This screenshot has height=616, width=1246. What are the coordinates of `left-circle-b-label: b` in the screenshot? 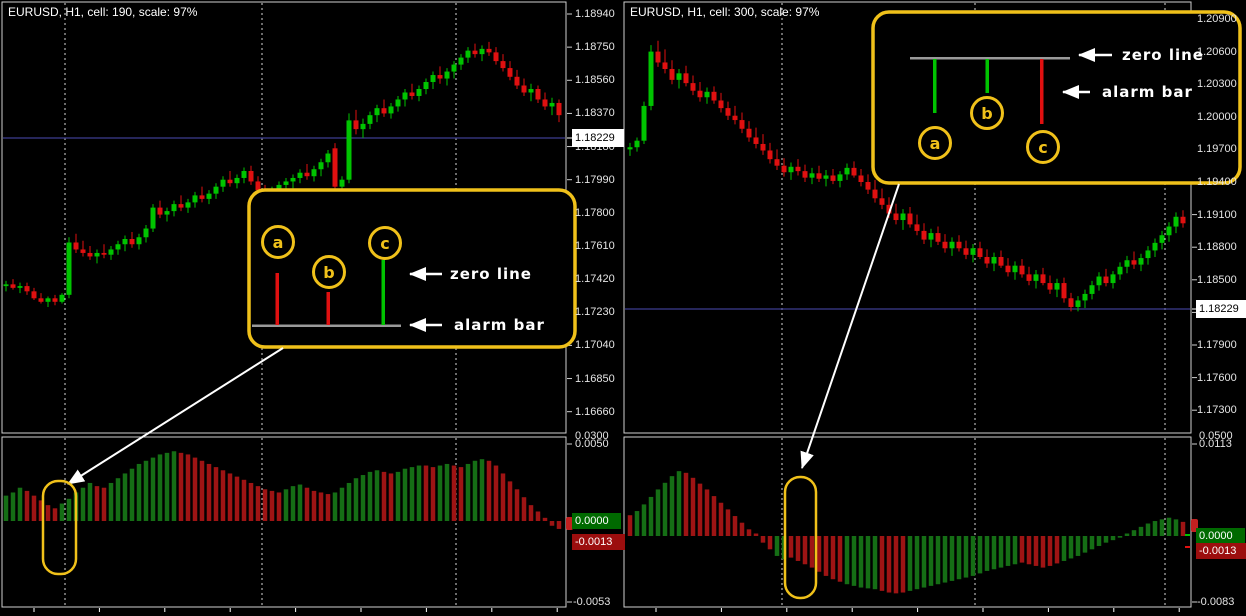 It's located at (329, 272).